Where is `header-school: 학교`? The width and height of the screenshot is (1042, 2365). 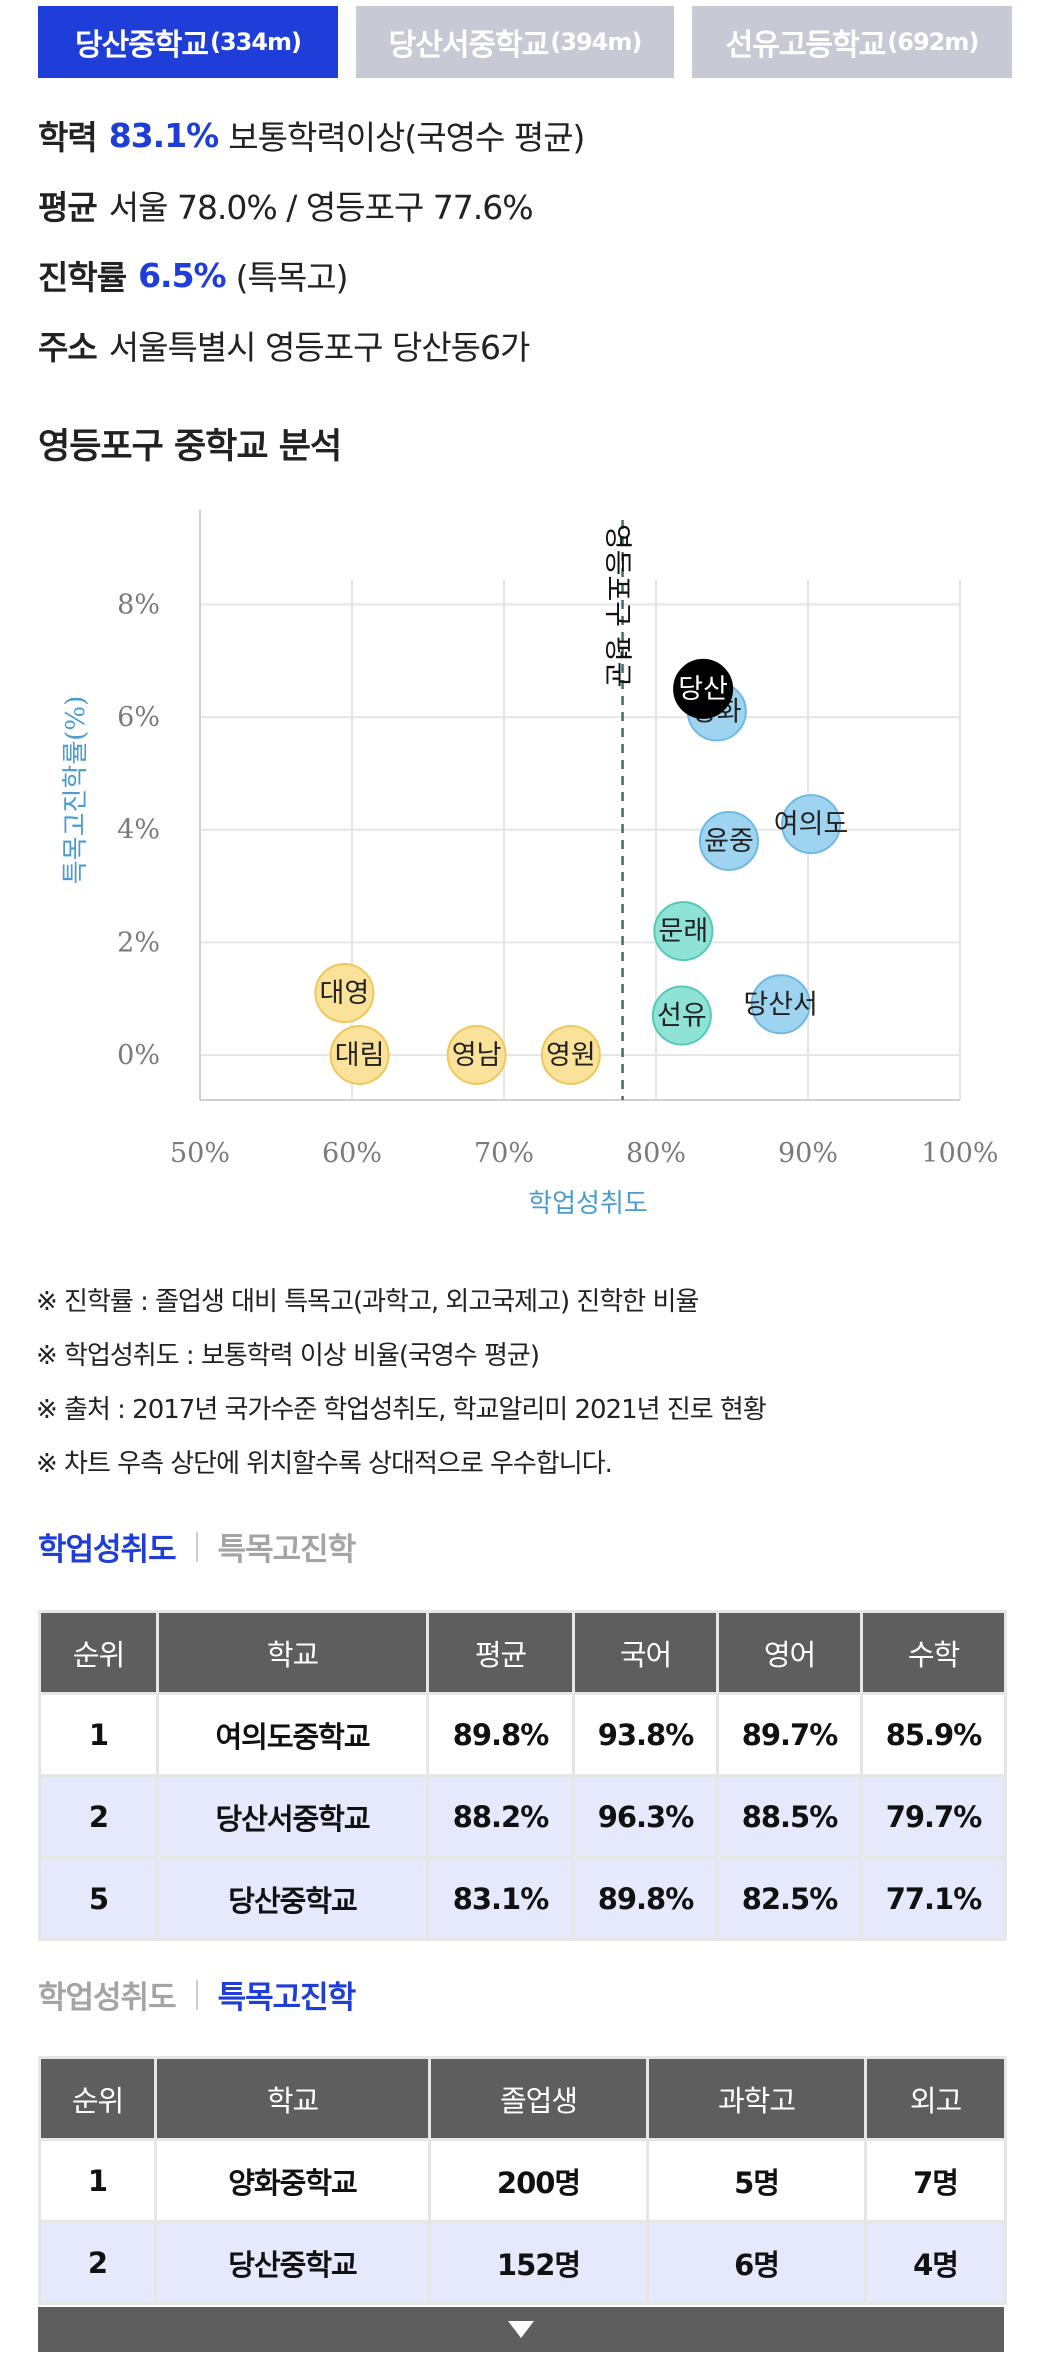
header-school: 학교 is located at coordinates (292, 2098).